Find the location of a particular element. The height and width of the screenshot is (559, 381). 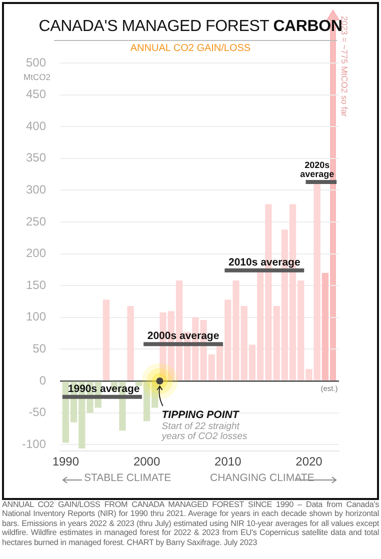

annotation: 2020s average is located at coordinates (317, 169).